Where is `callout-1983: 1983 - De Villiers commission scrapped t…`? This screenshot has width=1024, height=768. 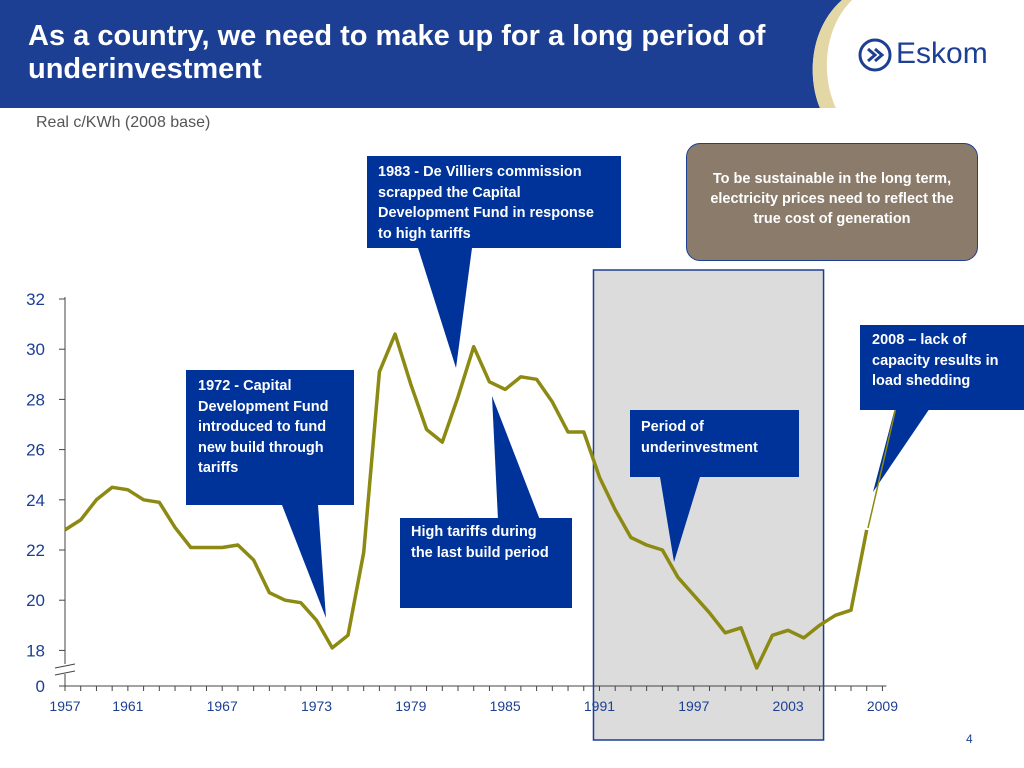
callout-1983: 1983 - De Villiers commission scrapped t… is located at coordinates (494, 202).